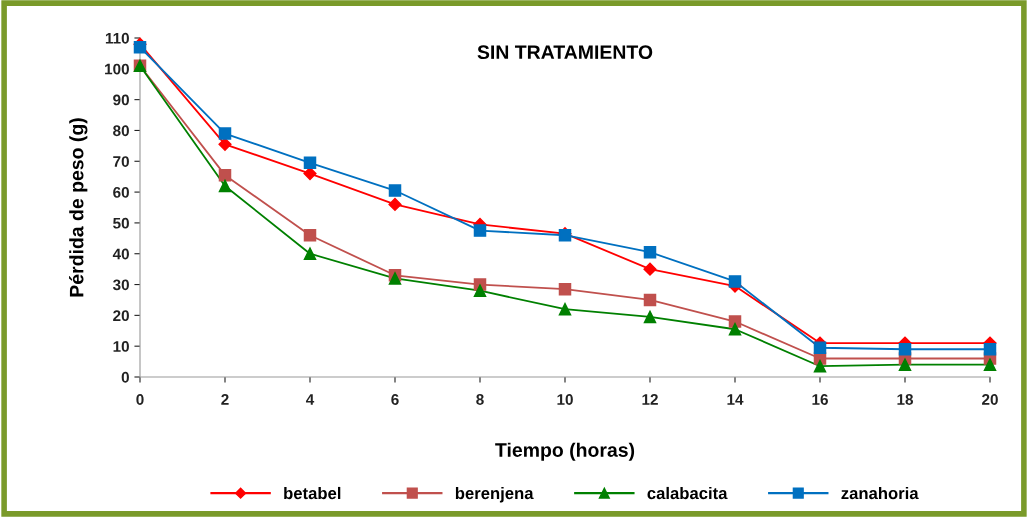  I want to click on y-tick-label: 30, so click(120, 285).